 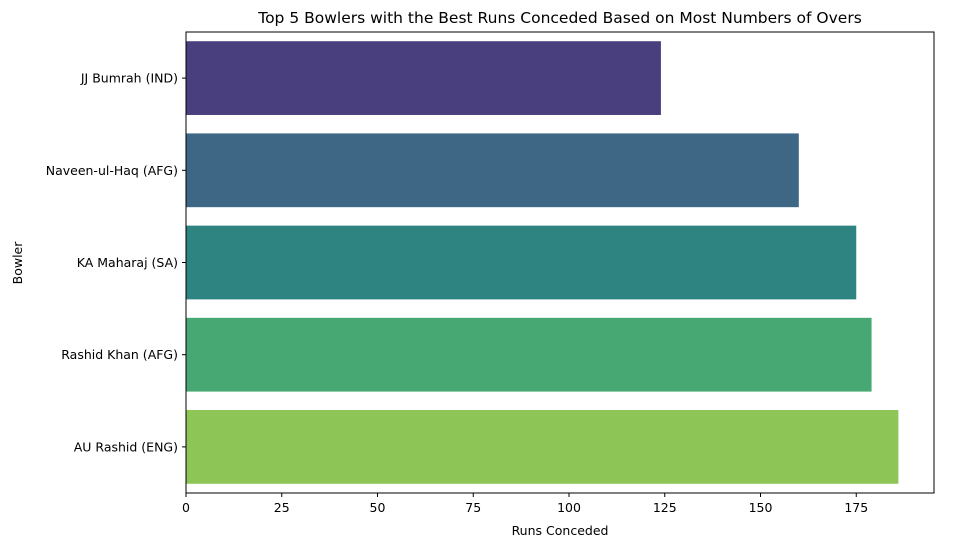 I want to click on x-tick-label: 75, so click(x=473, y=507).